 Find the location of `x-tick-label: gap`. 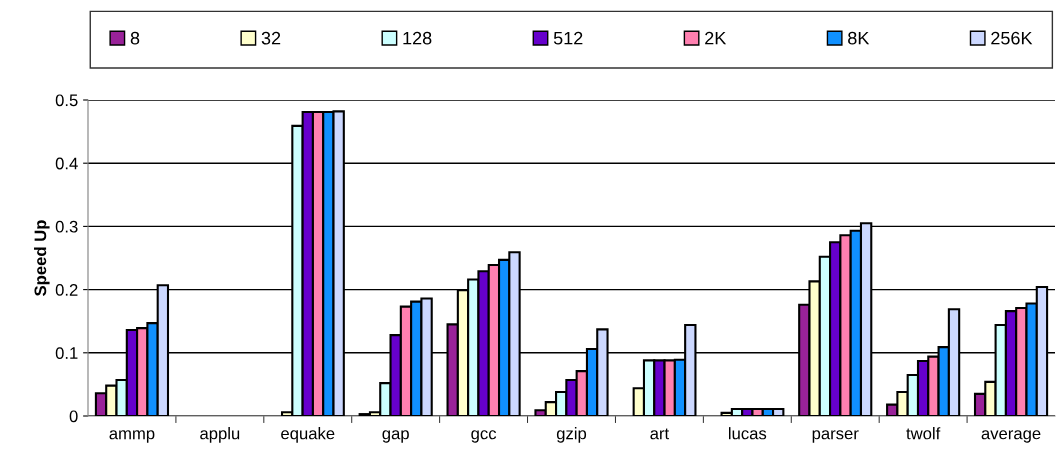

x-tick-label: gap is located at coordinates (395, 436).